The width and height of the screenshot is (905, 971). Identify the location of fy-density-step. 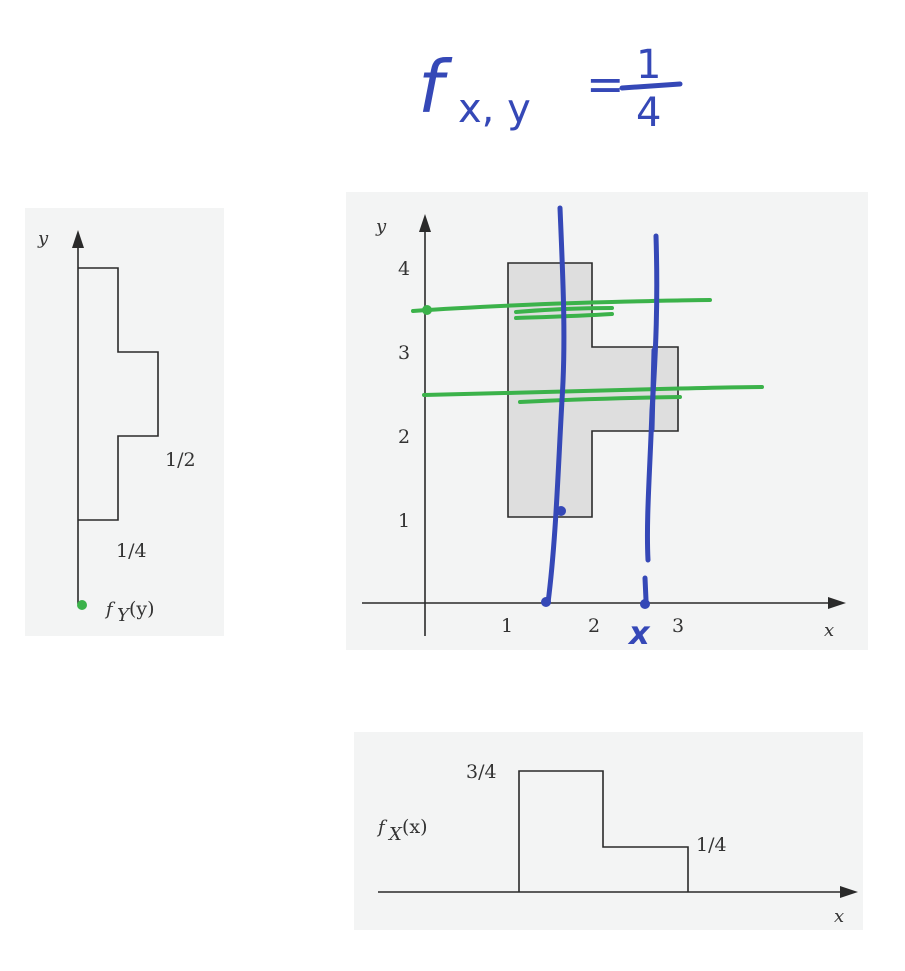
(118, 394).